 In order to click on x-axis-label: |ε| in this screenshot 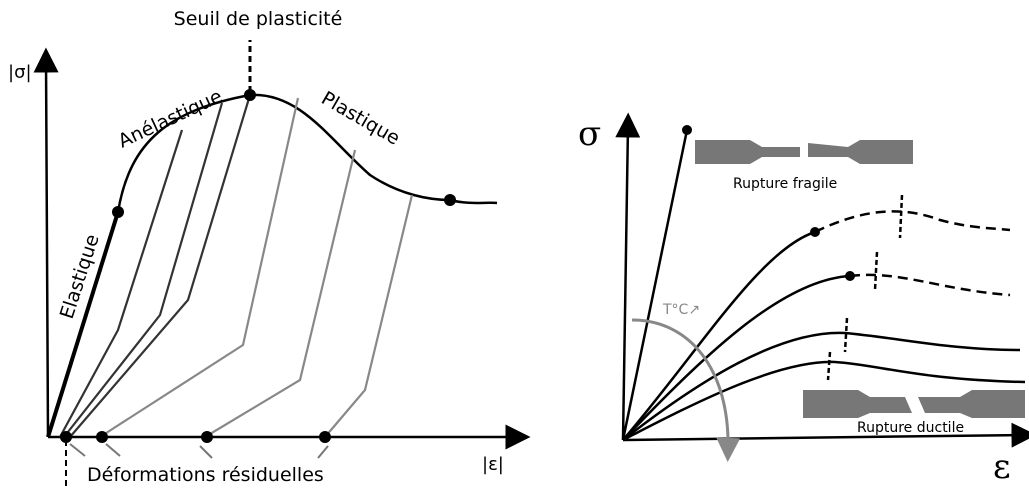, I will do `click(493, 464)`.